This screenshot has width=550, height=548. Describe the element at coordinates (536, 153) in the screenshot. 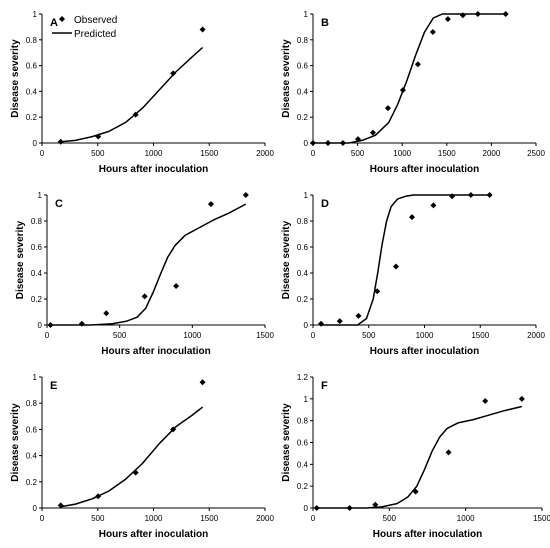

I see `x-tick-label: 2500` at that location.